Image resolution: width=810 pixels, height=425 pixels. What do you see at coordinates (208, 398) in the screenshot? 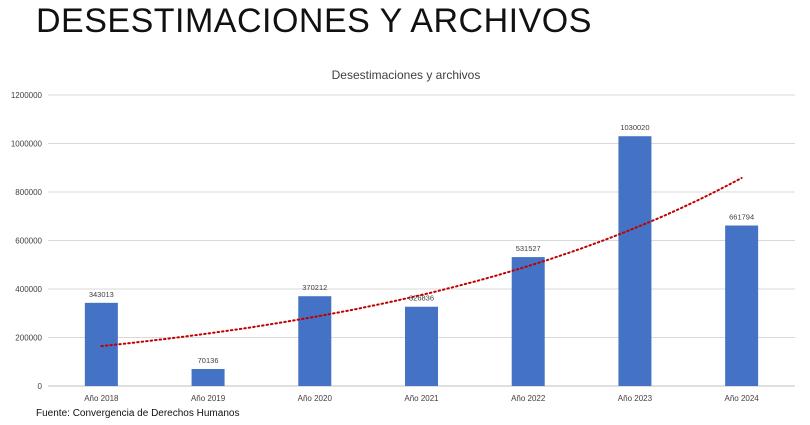
I see `x-tick-label: Año 2019` at bounding box center [208, 398].